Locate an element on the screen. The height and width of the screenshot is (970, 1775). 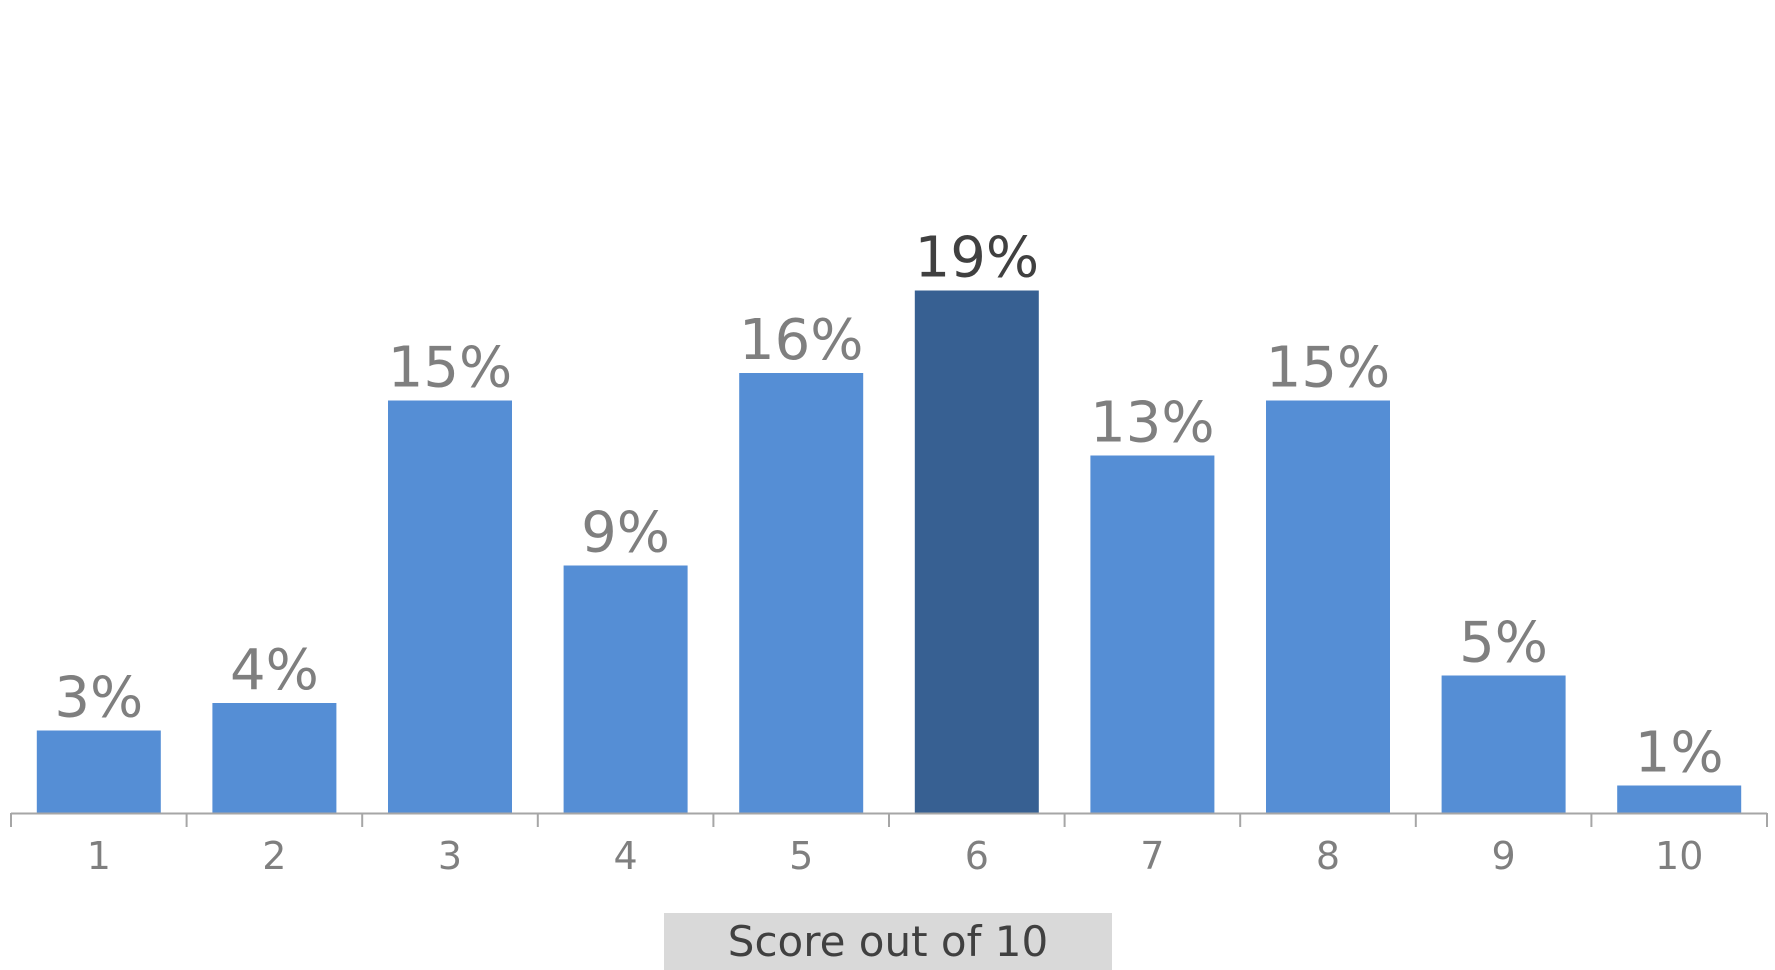
tick-label-3: 3 is located at coordinates (450, 856).